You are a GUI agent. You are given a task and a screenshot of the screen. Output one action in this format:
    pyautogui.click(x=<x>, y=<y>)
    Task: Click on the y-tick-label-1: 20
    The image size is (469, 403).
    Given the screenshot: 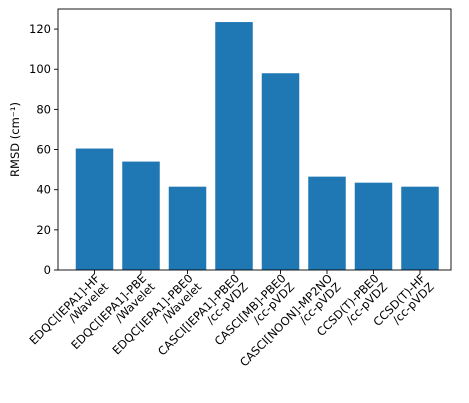 What is the action you would take?
    pyautogui.click(x=43, y=230)
    